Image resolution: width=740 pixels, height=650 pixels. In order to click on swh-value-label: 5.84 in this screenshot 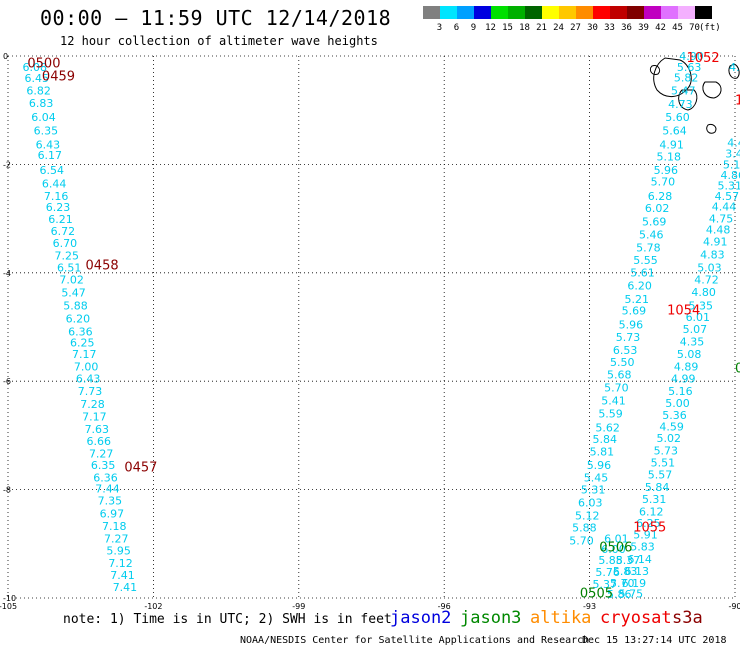, I will do `click(657, 487)`.